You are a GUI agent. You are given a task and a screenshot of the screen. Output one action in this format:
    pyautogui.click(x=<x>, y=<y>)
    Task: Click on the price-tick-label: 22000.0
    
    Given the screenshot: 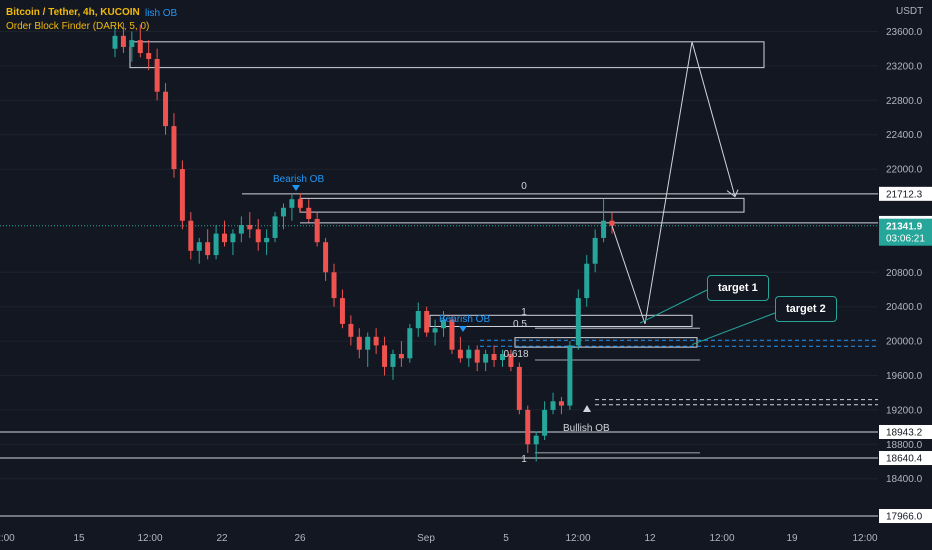 What is the action you would take?
    pyautogui.click(x=904, y=170)
    